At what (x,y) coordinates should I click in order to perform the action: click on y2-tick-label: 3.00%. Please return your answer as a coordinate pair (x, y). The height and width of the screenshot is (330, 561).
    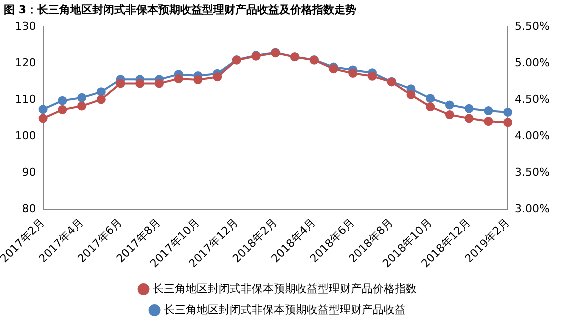
    Looking at the image, I should click on (532, 209).